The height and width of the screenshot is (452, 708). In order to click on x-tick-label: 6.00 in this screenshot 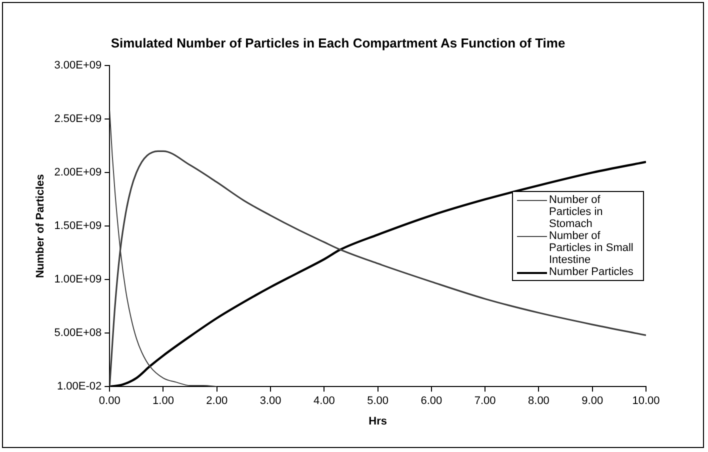, I will do `click(431, 401)`.